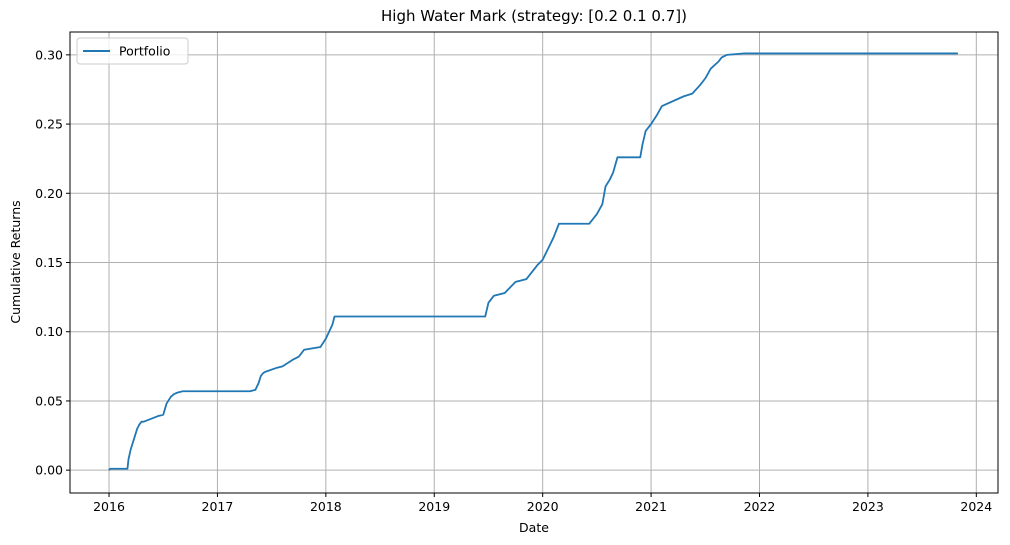 The height and width of the screenshot is (545, 1010). What do you see at coordinates (326, 506) in the screenshot?
I see `x-tick-label: 2018` at bounding box center [326, 506].